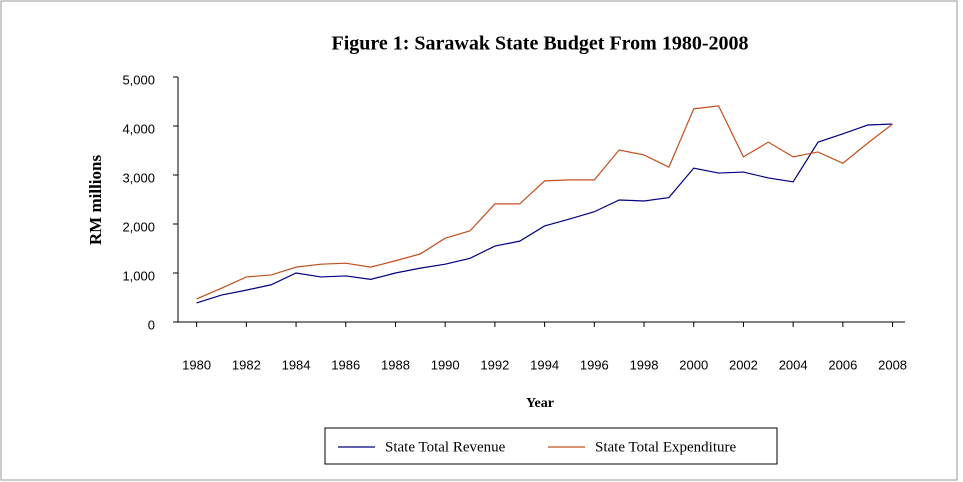 The height and width of the screenshot is (482, 963). Describe the element at coordinates (345, 364) in the screenshot. I see `x-tick-label: 1986` at that location.